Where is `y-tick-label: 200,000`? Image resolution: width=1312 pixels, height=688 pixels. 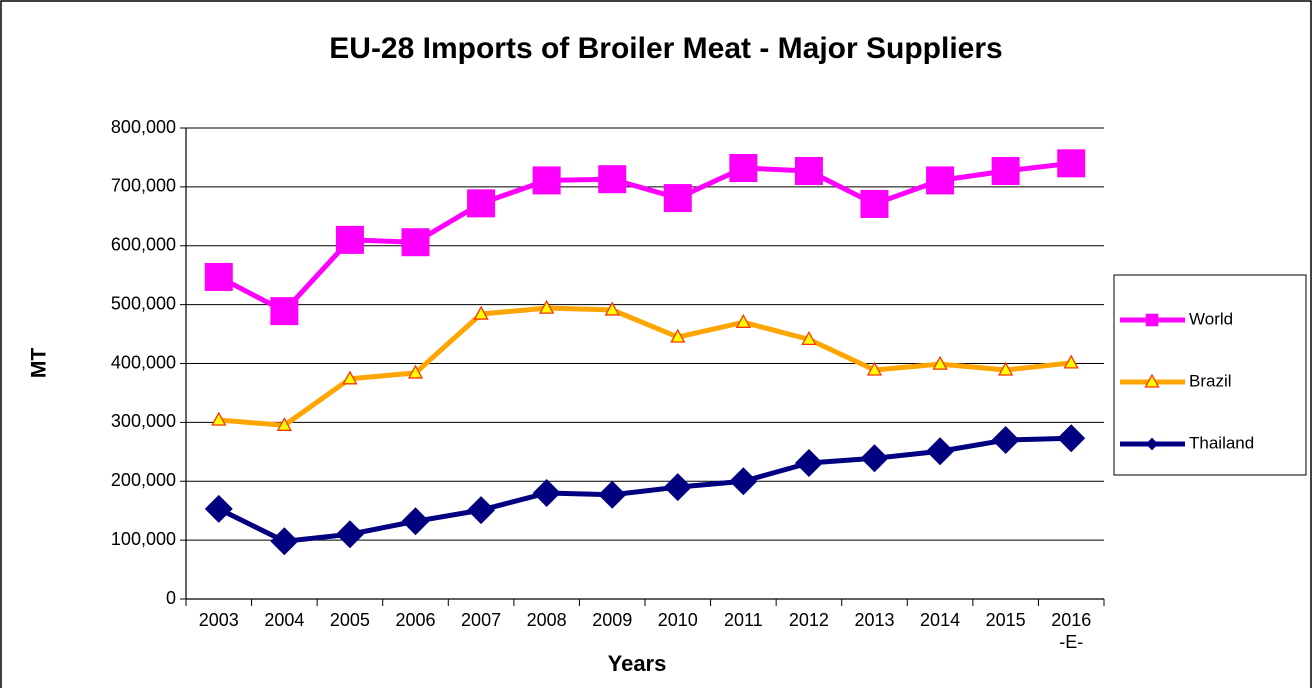
y-tick-label: 200,000 is located at coordinates (143, 480).